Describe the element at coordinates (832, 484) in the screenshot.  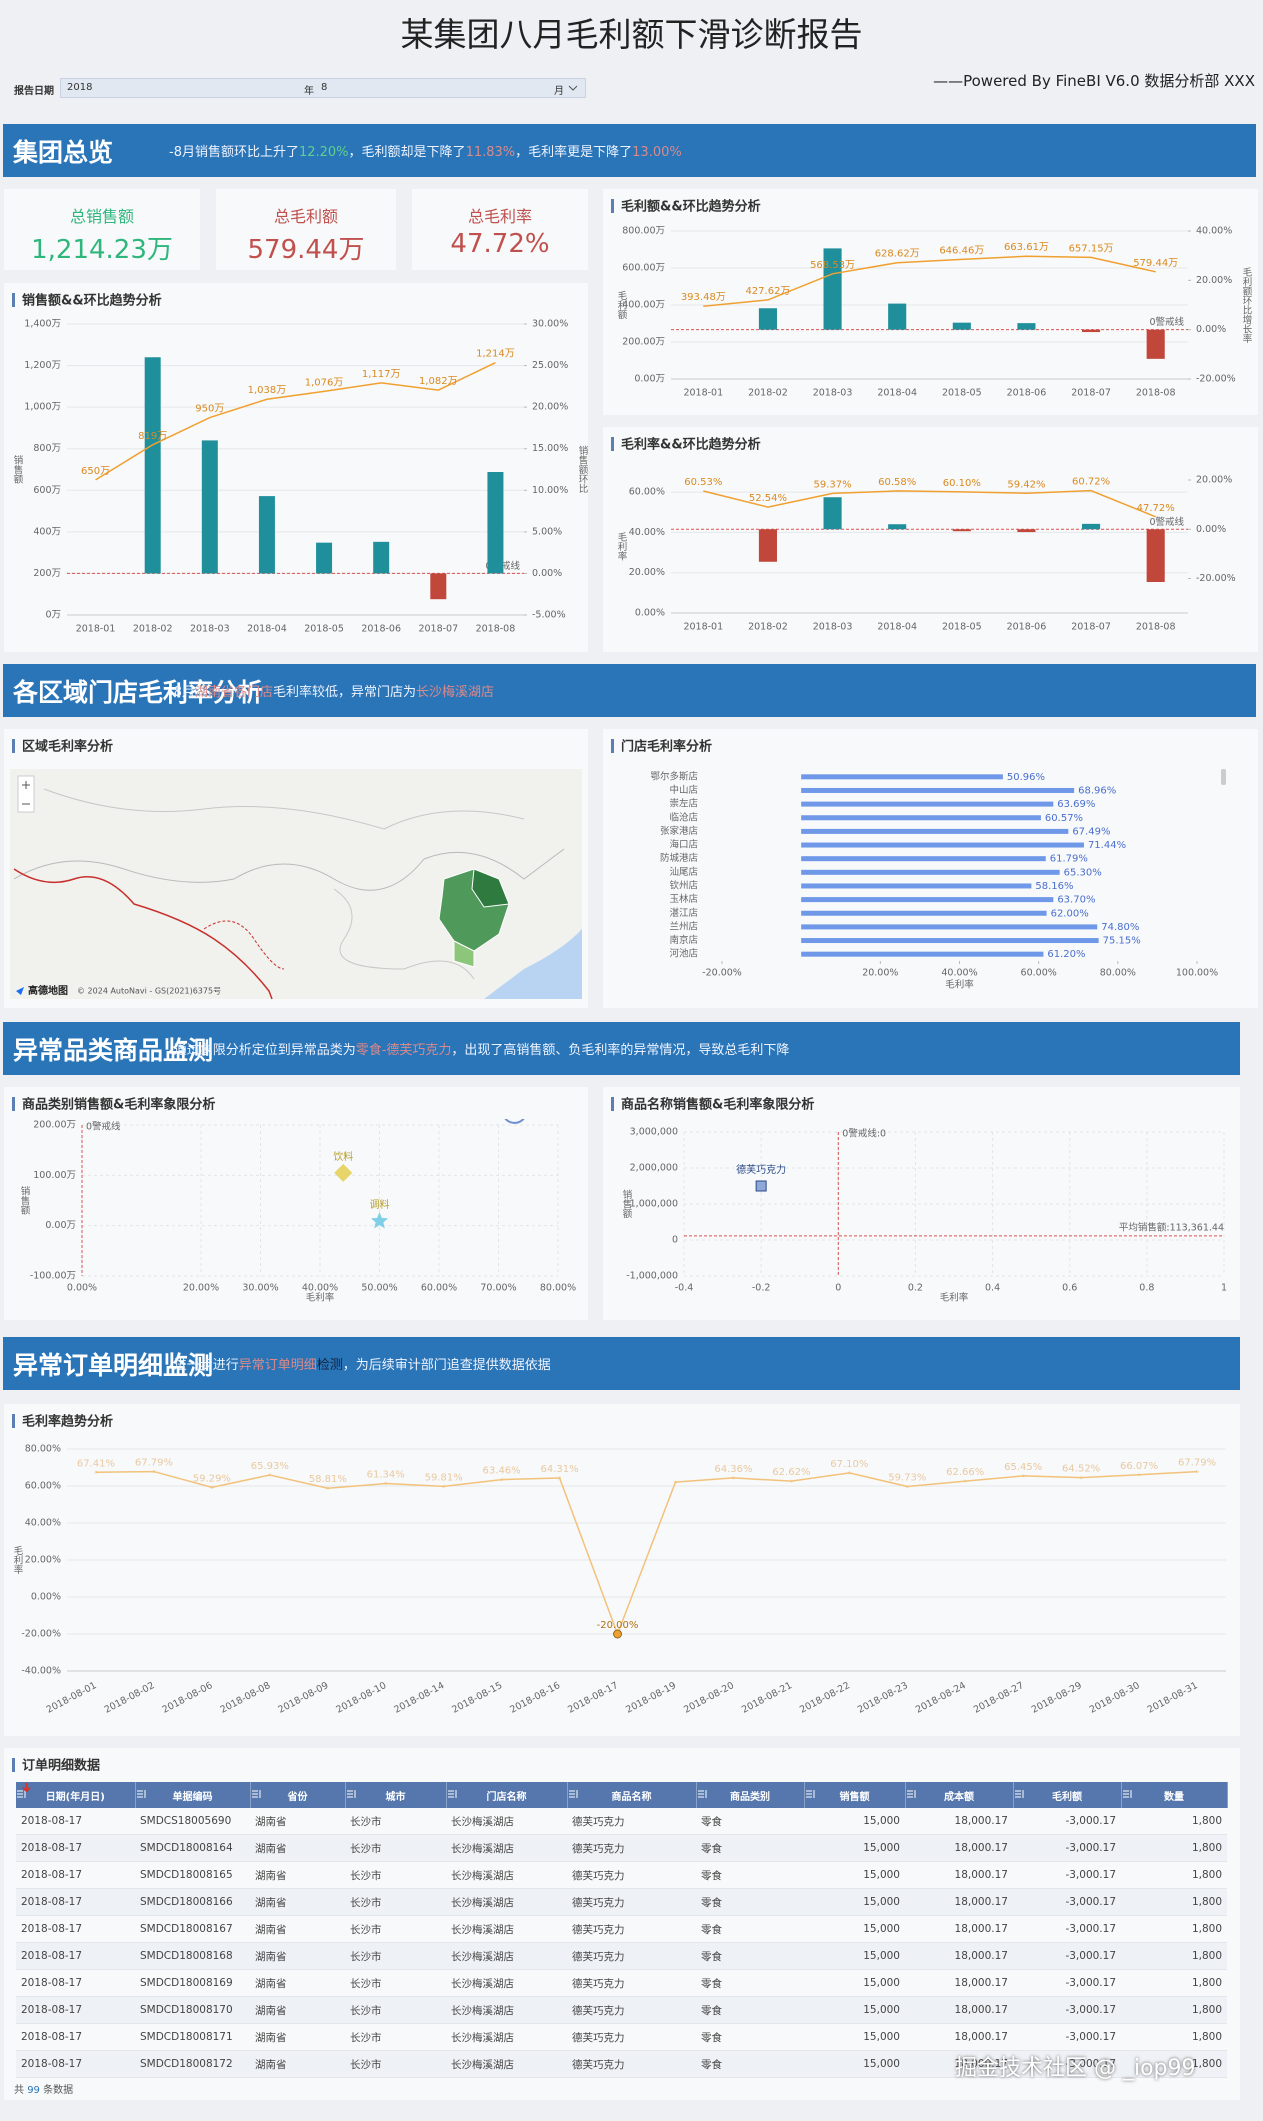
I see `data-label: 59.37%` at that location.